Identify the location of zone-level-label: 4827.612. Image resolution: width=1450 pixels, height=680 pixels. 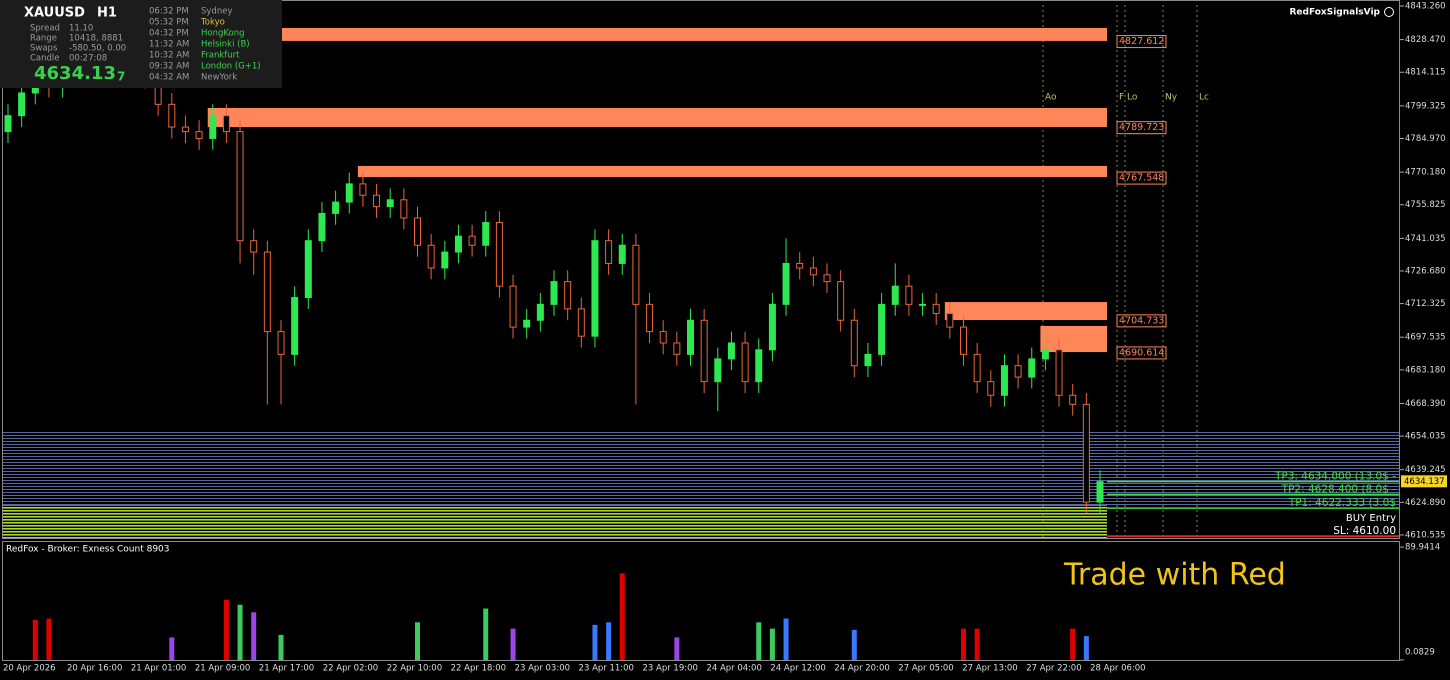
(1141, 41).